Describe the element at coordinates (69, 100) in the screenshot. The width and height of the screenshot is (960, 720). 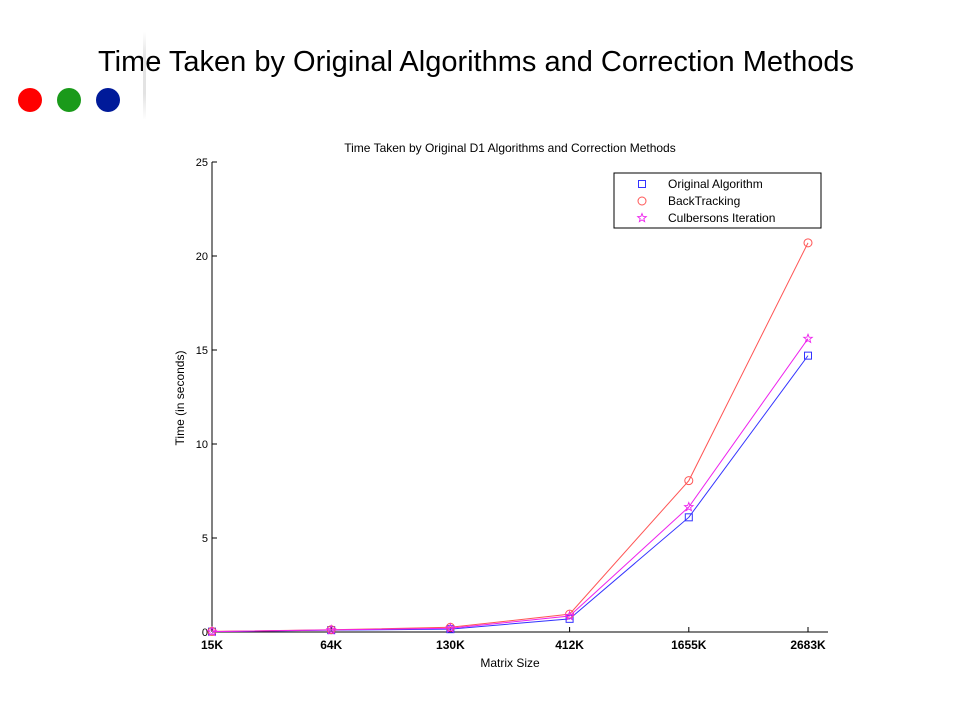
I see `green-dot` at that location.